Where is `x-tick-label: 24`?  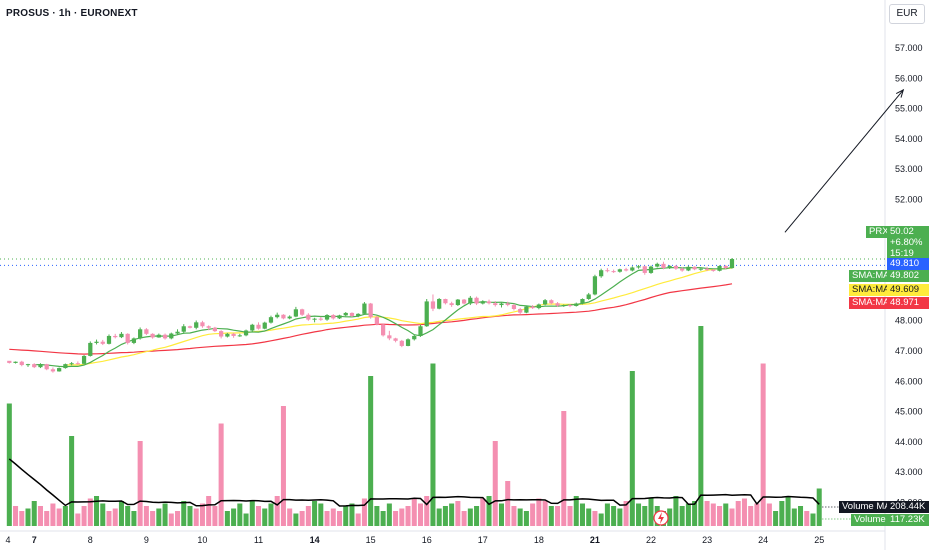 x-tick-label: 24 is located at coordinates (763, 540).